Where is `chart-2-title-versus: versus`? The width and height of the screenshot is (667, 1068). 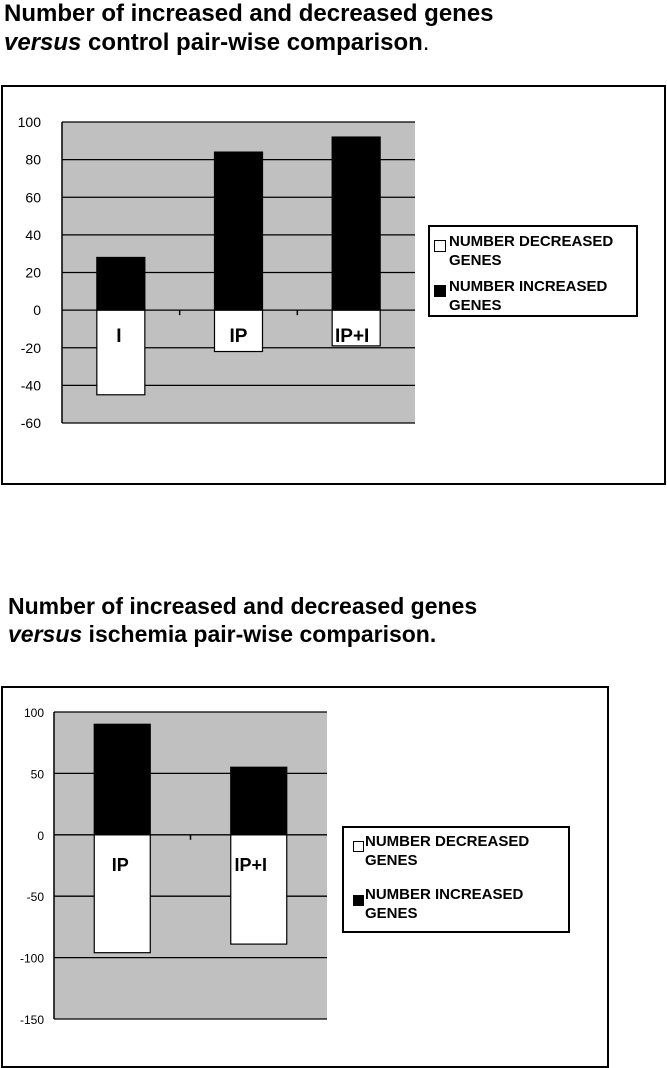
chart-2-title-versus: versus is located at coordinates (45, 633).